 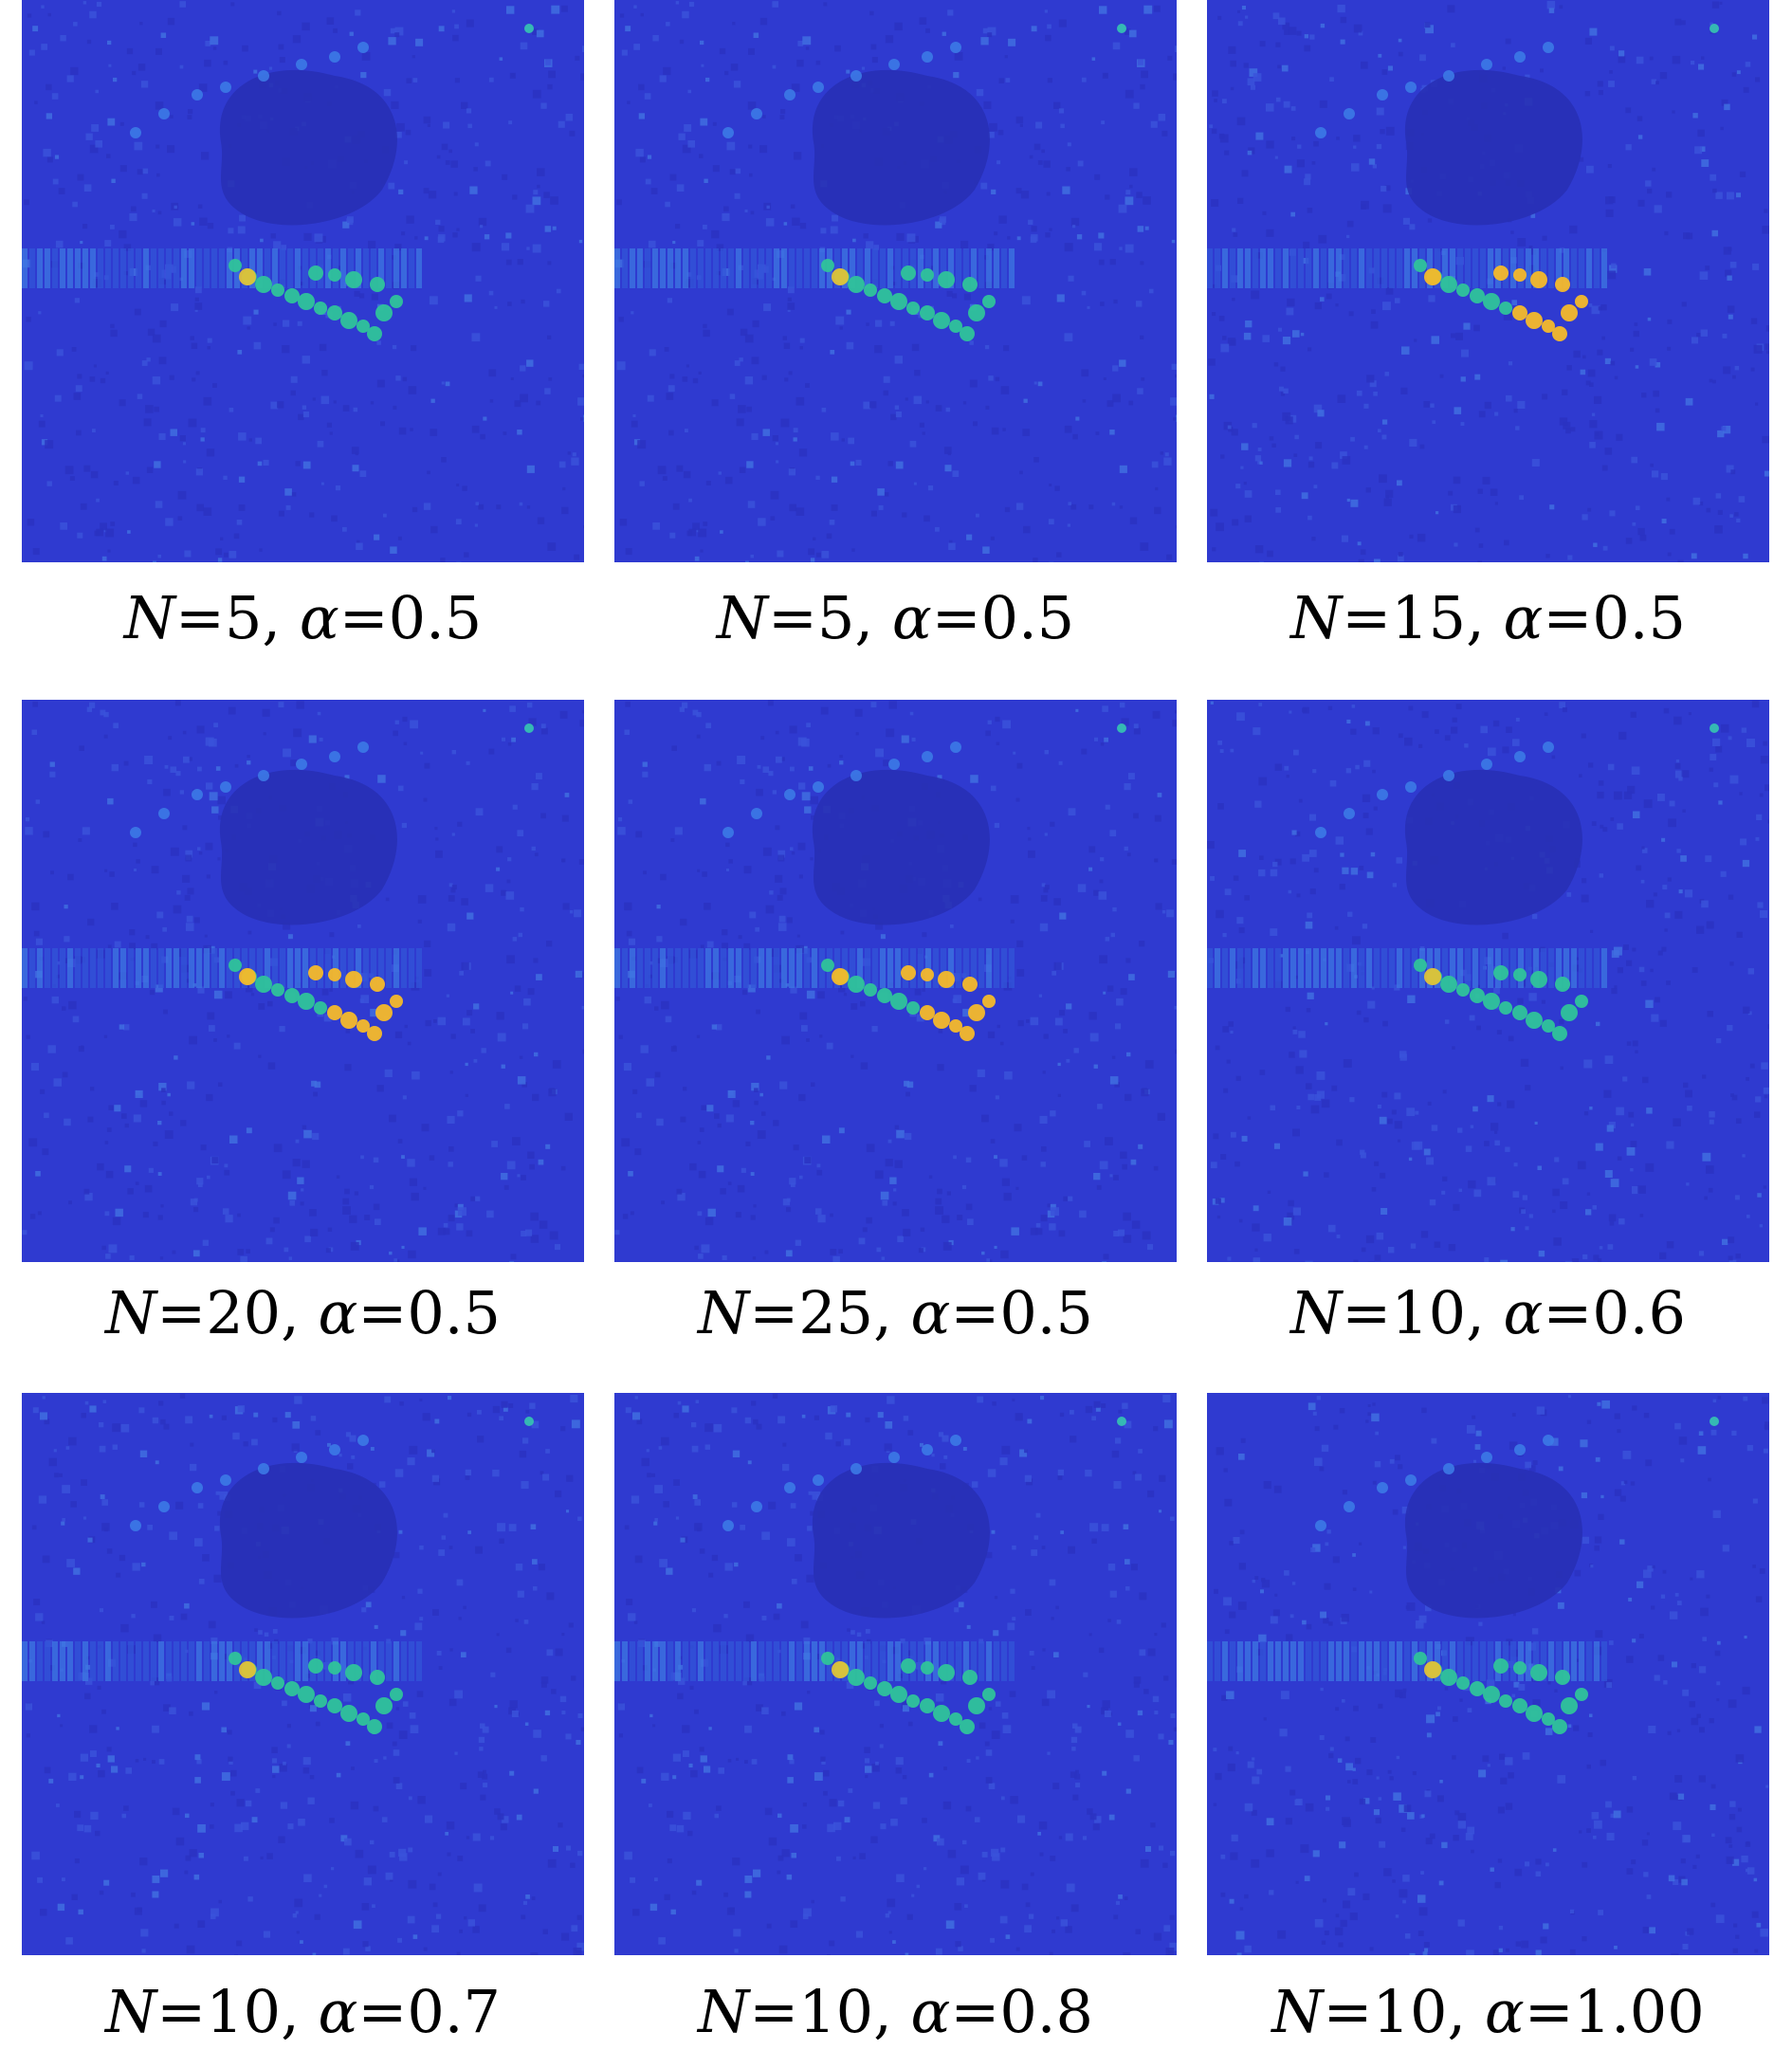 I want to click on panel-caption-2: N=5, α=0.5, so click(x=895, y=617).